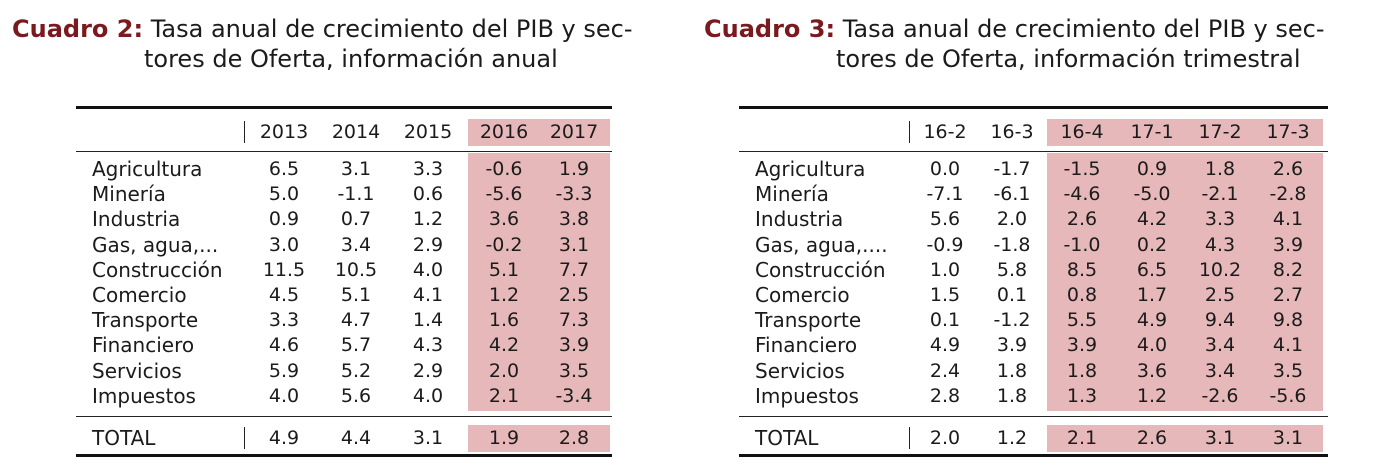 The height and width of the screenshot is (476, 1383). What do you see at coordinates (810, 169) in the screenshot?
I see `row-label: Agricultura` at bounding box center [810, 169].